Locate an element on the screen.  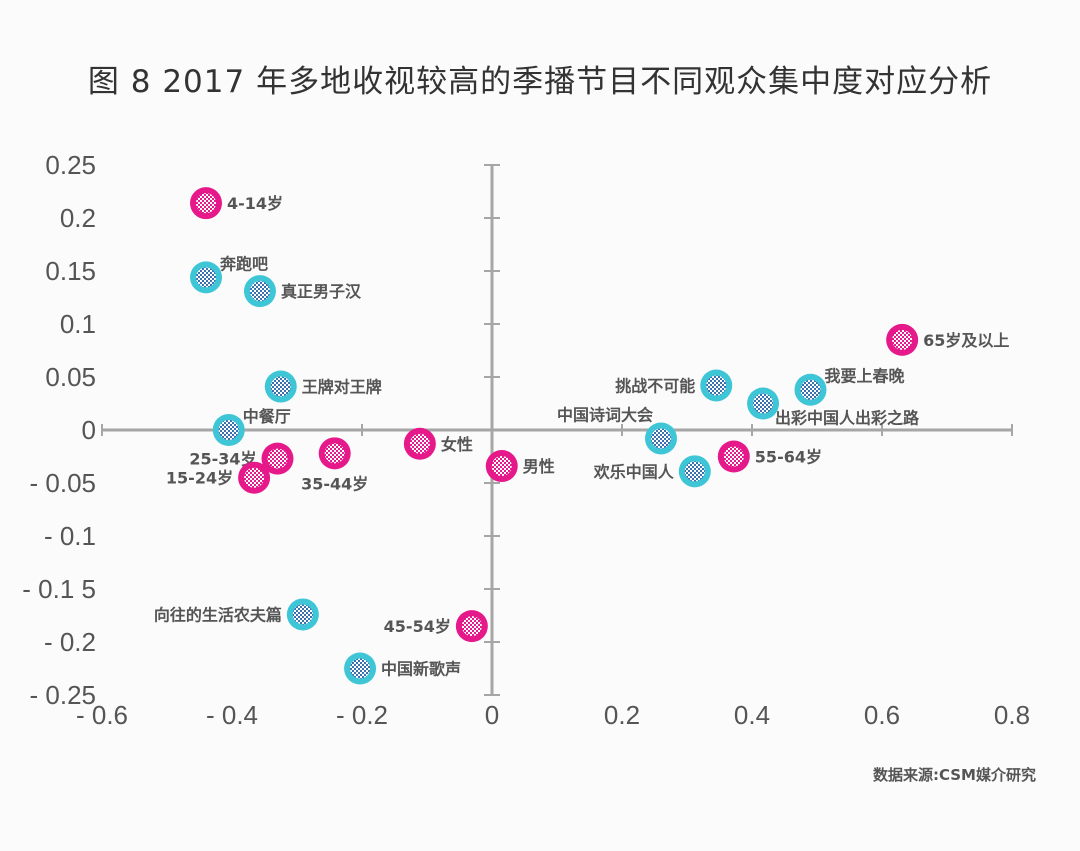
data-point-audience: 65岁及以上 is located at coordinates (947, 339).